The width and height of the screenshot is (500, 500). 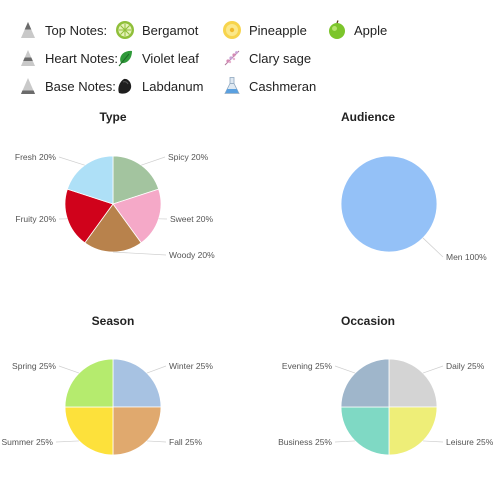 I want to click on heart-notes-row: Heart Notes: Violet leaf Clary sage, so click(x=260, y=58).